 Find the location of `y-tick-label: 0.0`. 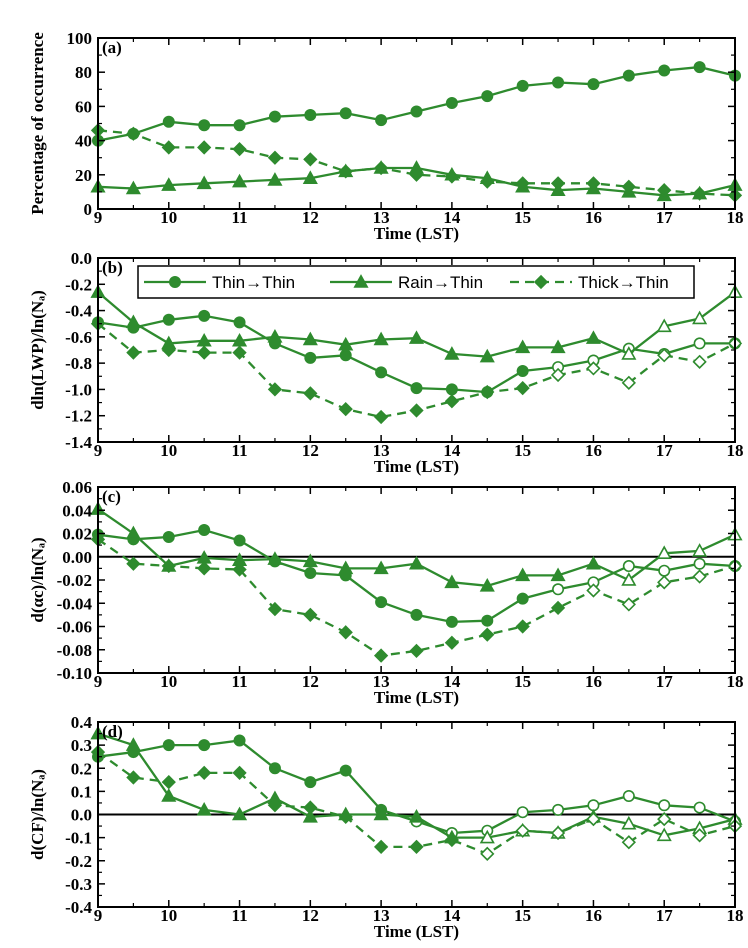

y-tick-label: 0.0 is located at coordinates (81, 815).